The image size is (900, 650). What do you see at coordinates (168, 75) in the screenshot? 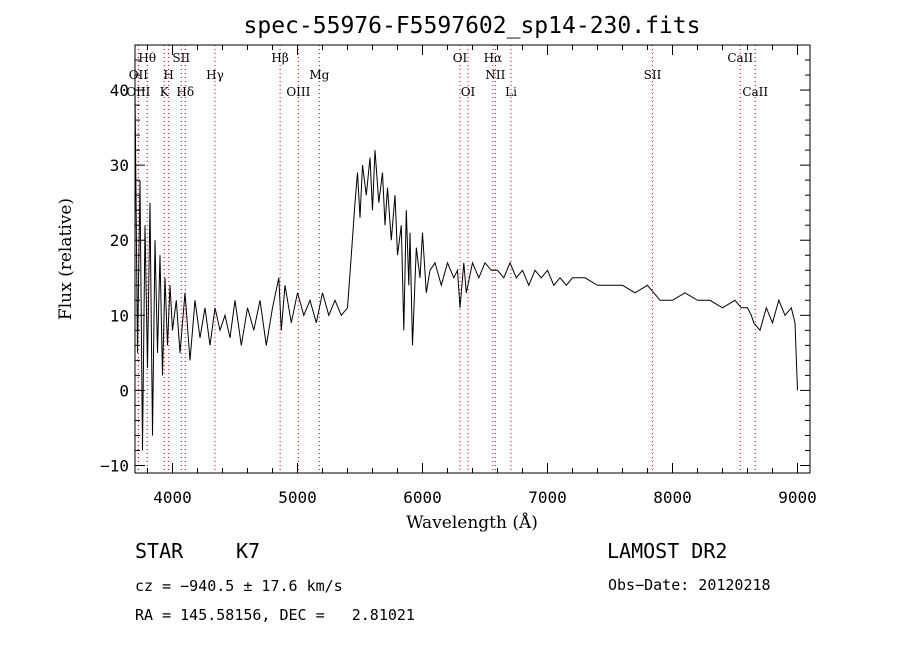
I see `line-label: H` at bounding box center [168, 75].